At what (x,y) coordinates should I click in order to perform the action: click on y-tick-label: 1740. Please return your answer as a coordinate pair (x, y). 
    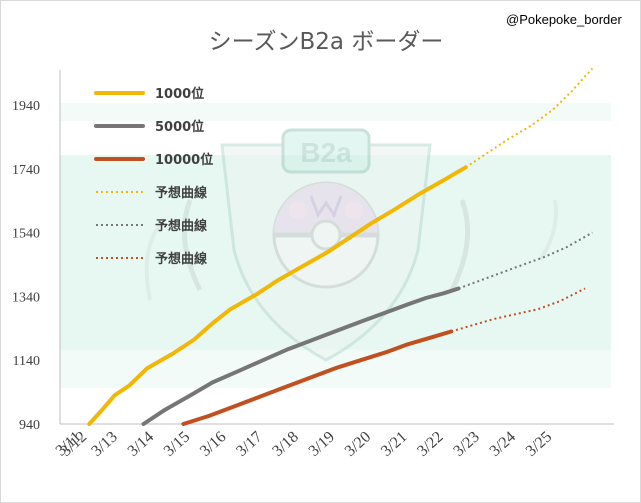
    Looking at the image, I should click on (26, 170).